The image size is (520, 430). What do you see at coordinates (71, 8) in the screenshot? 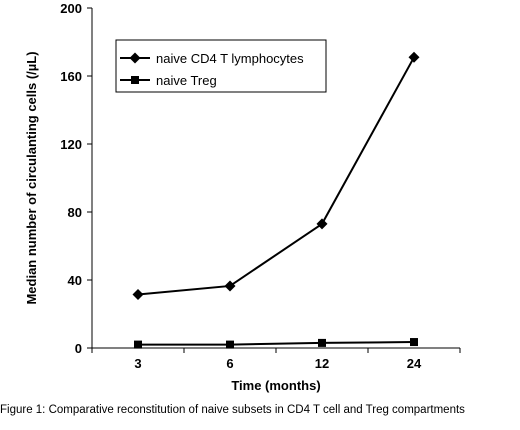
I see `y-tick-label: 200` at bounding box center [71, 8].